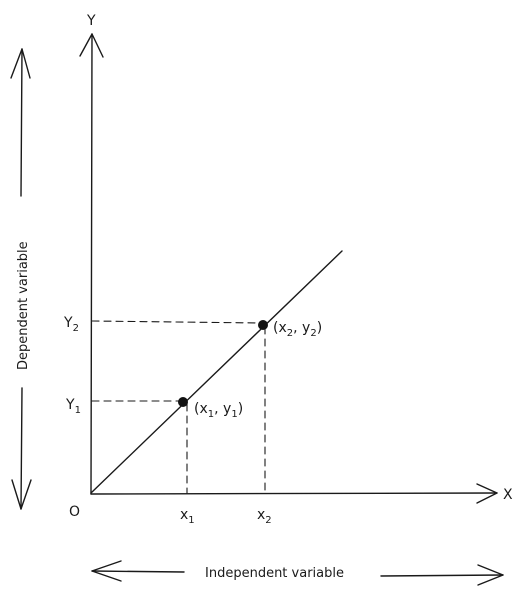  What do you see at coordinates (218, 410) in the screenshot?
I see `point-1-label: (x1, y1)` at bounding box center [218, 410].